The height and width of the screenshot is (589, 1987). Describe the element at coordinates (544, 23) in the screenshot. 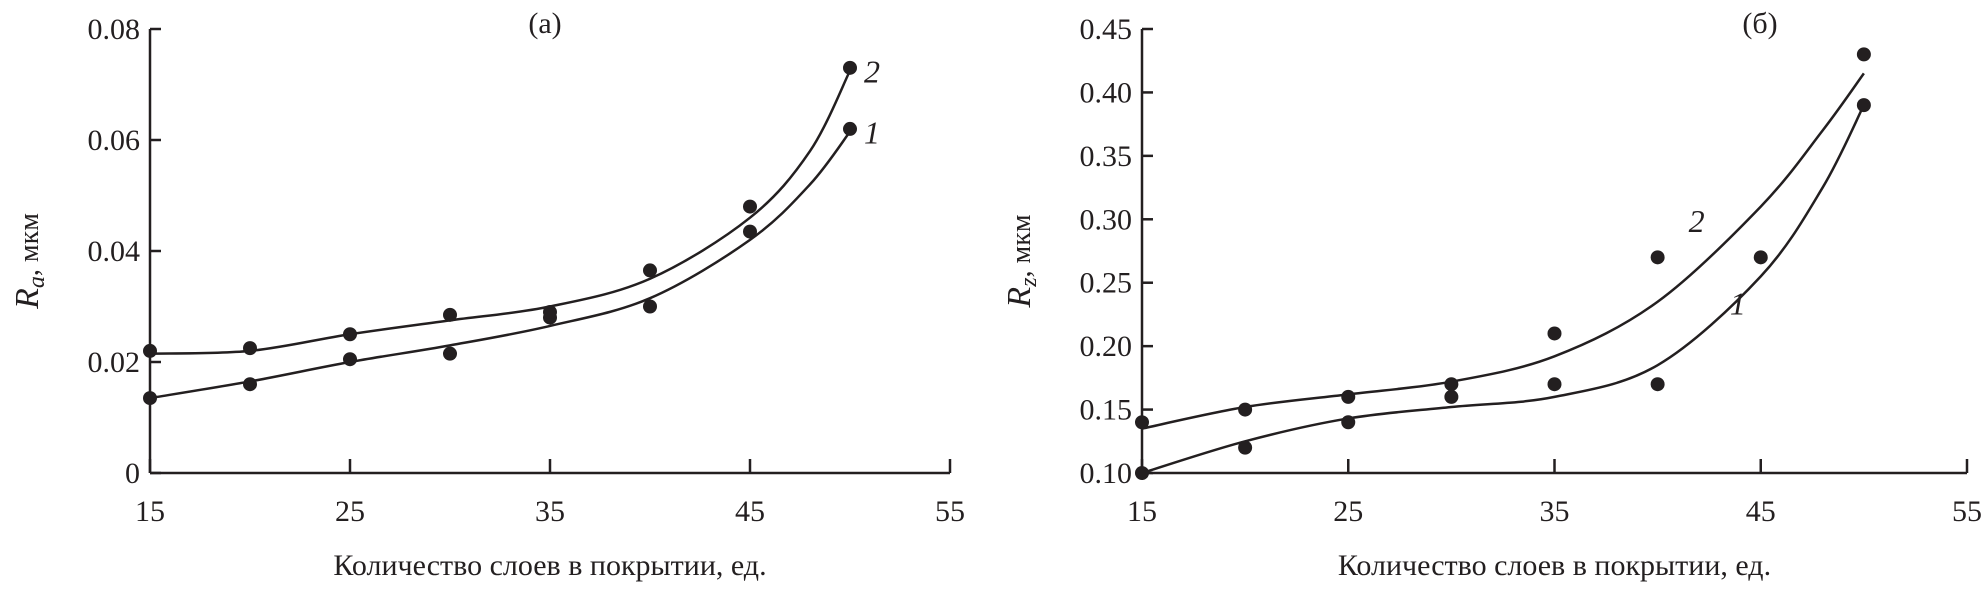

I see `panel-label: (а)` at that location.